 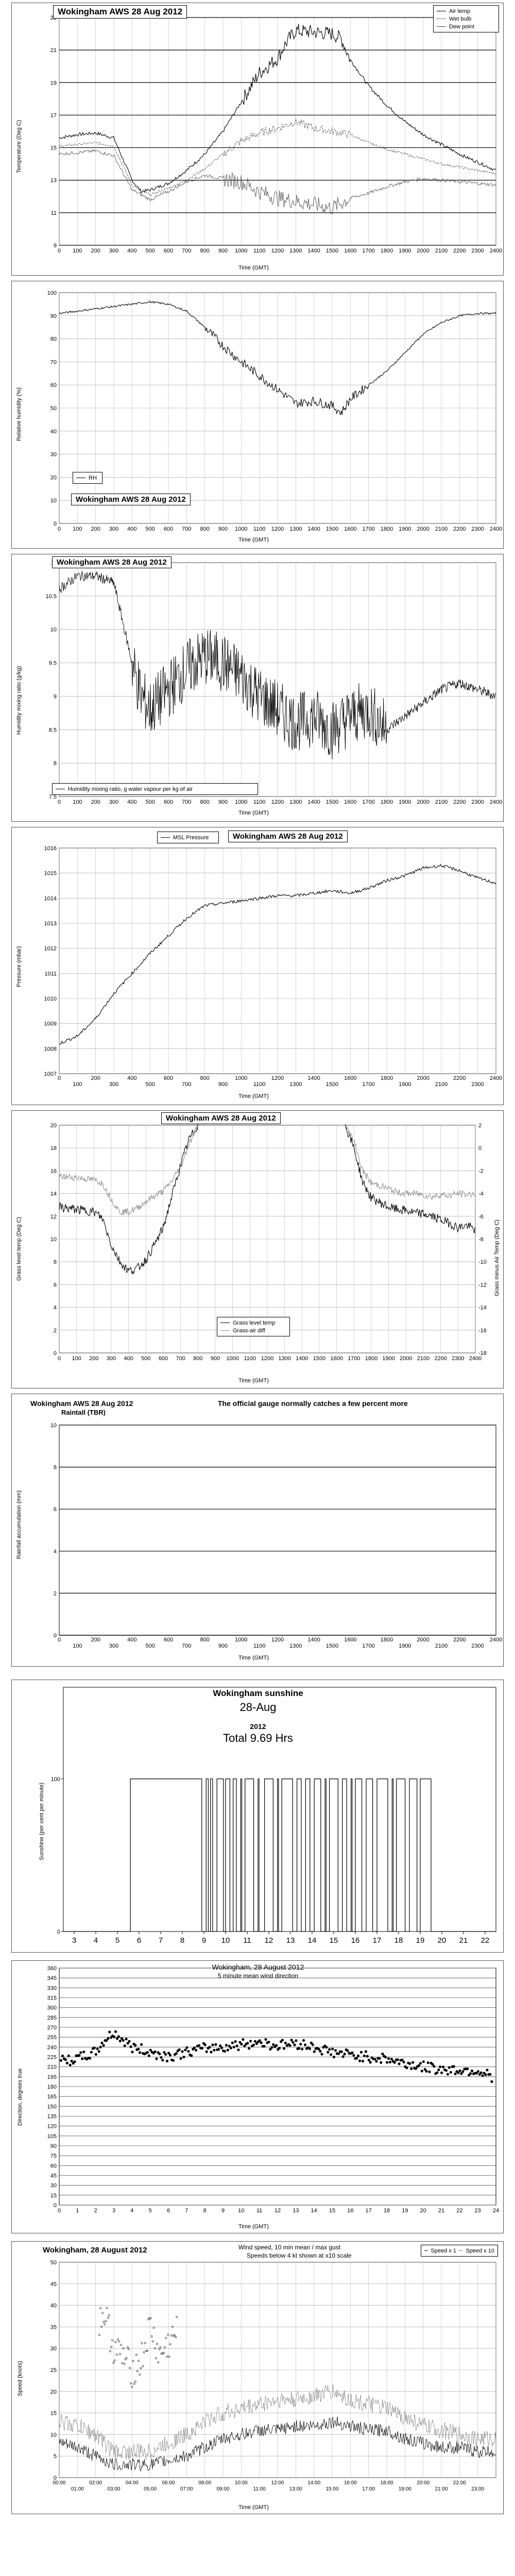 What do you see at coordinates (191, 837) in the screenshot?
I see `legend-msl-pressure: MSL Pressure` at bounding box center [191, 837].